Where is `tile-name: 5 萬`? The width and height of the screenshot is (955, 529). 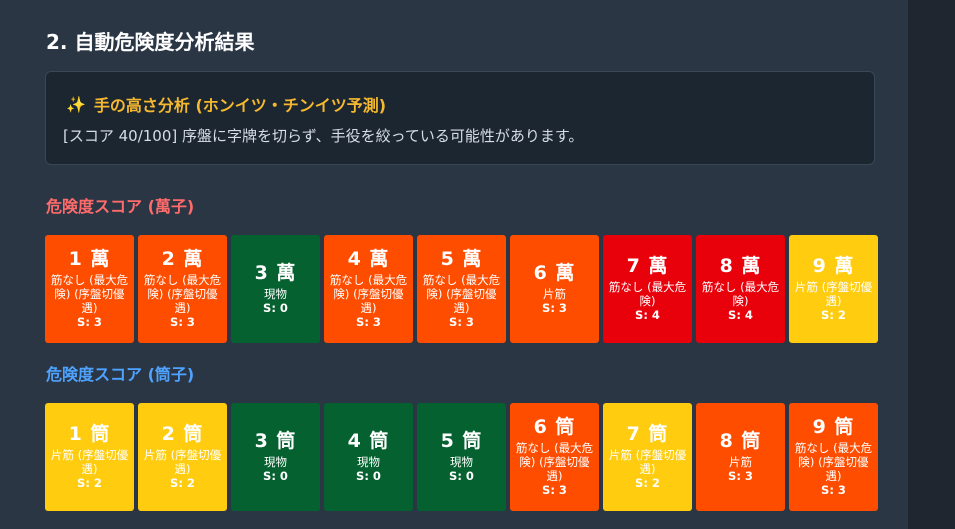 tile-name: 5 萬 is located at coordinates (461, 259).